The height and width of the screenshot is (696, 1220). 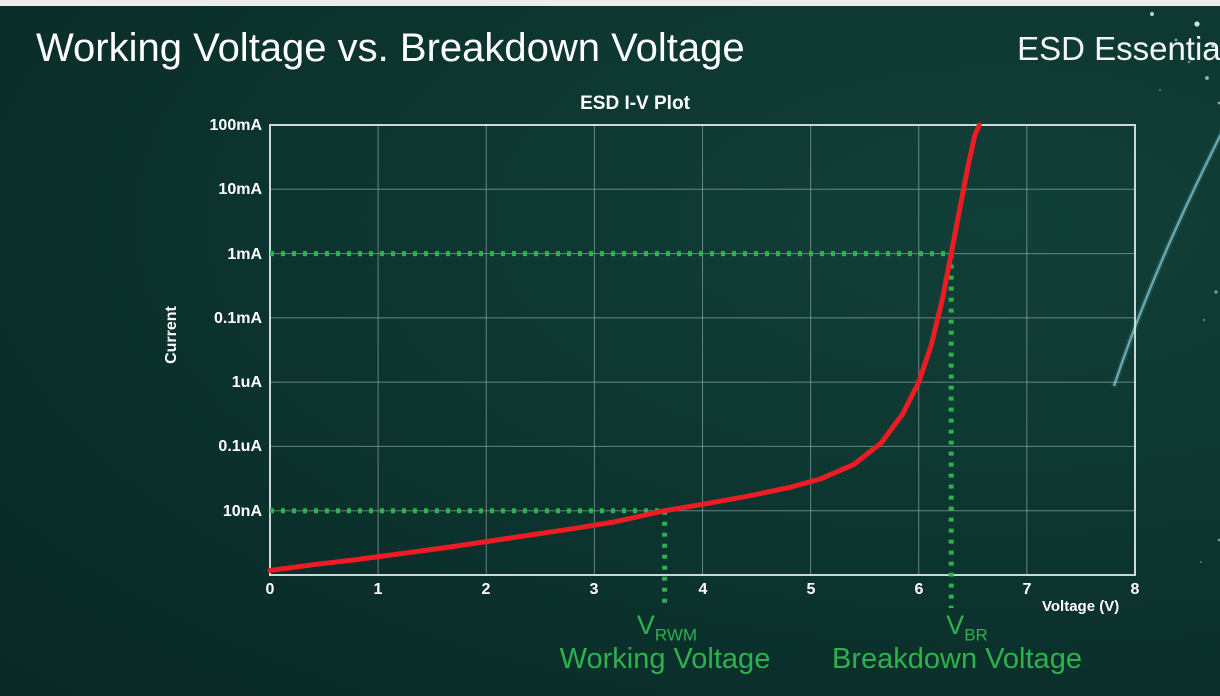 What do you see at coordinates (390, 48) in the screenshot?
I see `slide-title: Working Voltage vs. Breakdown Voltage` at bounding box center [390, 48].